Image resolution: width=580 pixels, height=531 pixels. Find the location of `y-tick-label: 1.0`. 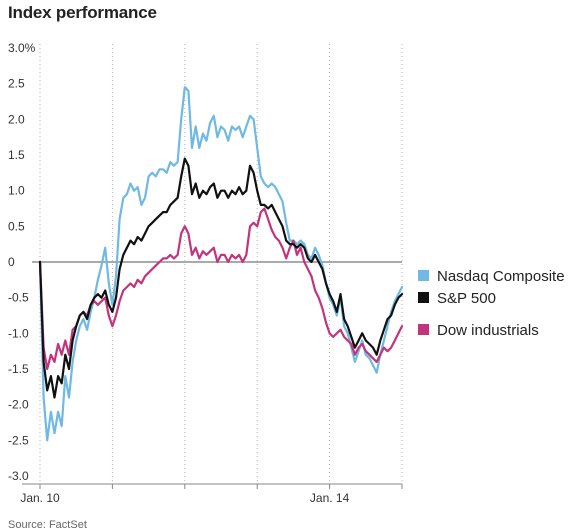

y-tick-label: 1.0 is located at coordinates (16, 191).